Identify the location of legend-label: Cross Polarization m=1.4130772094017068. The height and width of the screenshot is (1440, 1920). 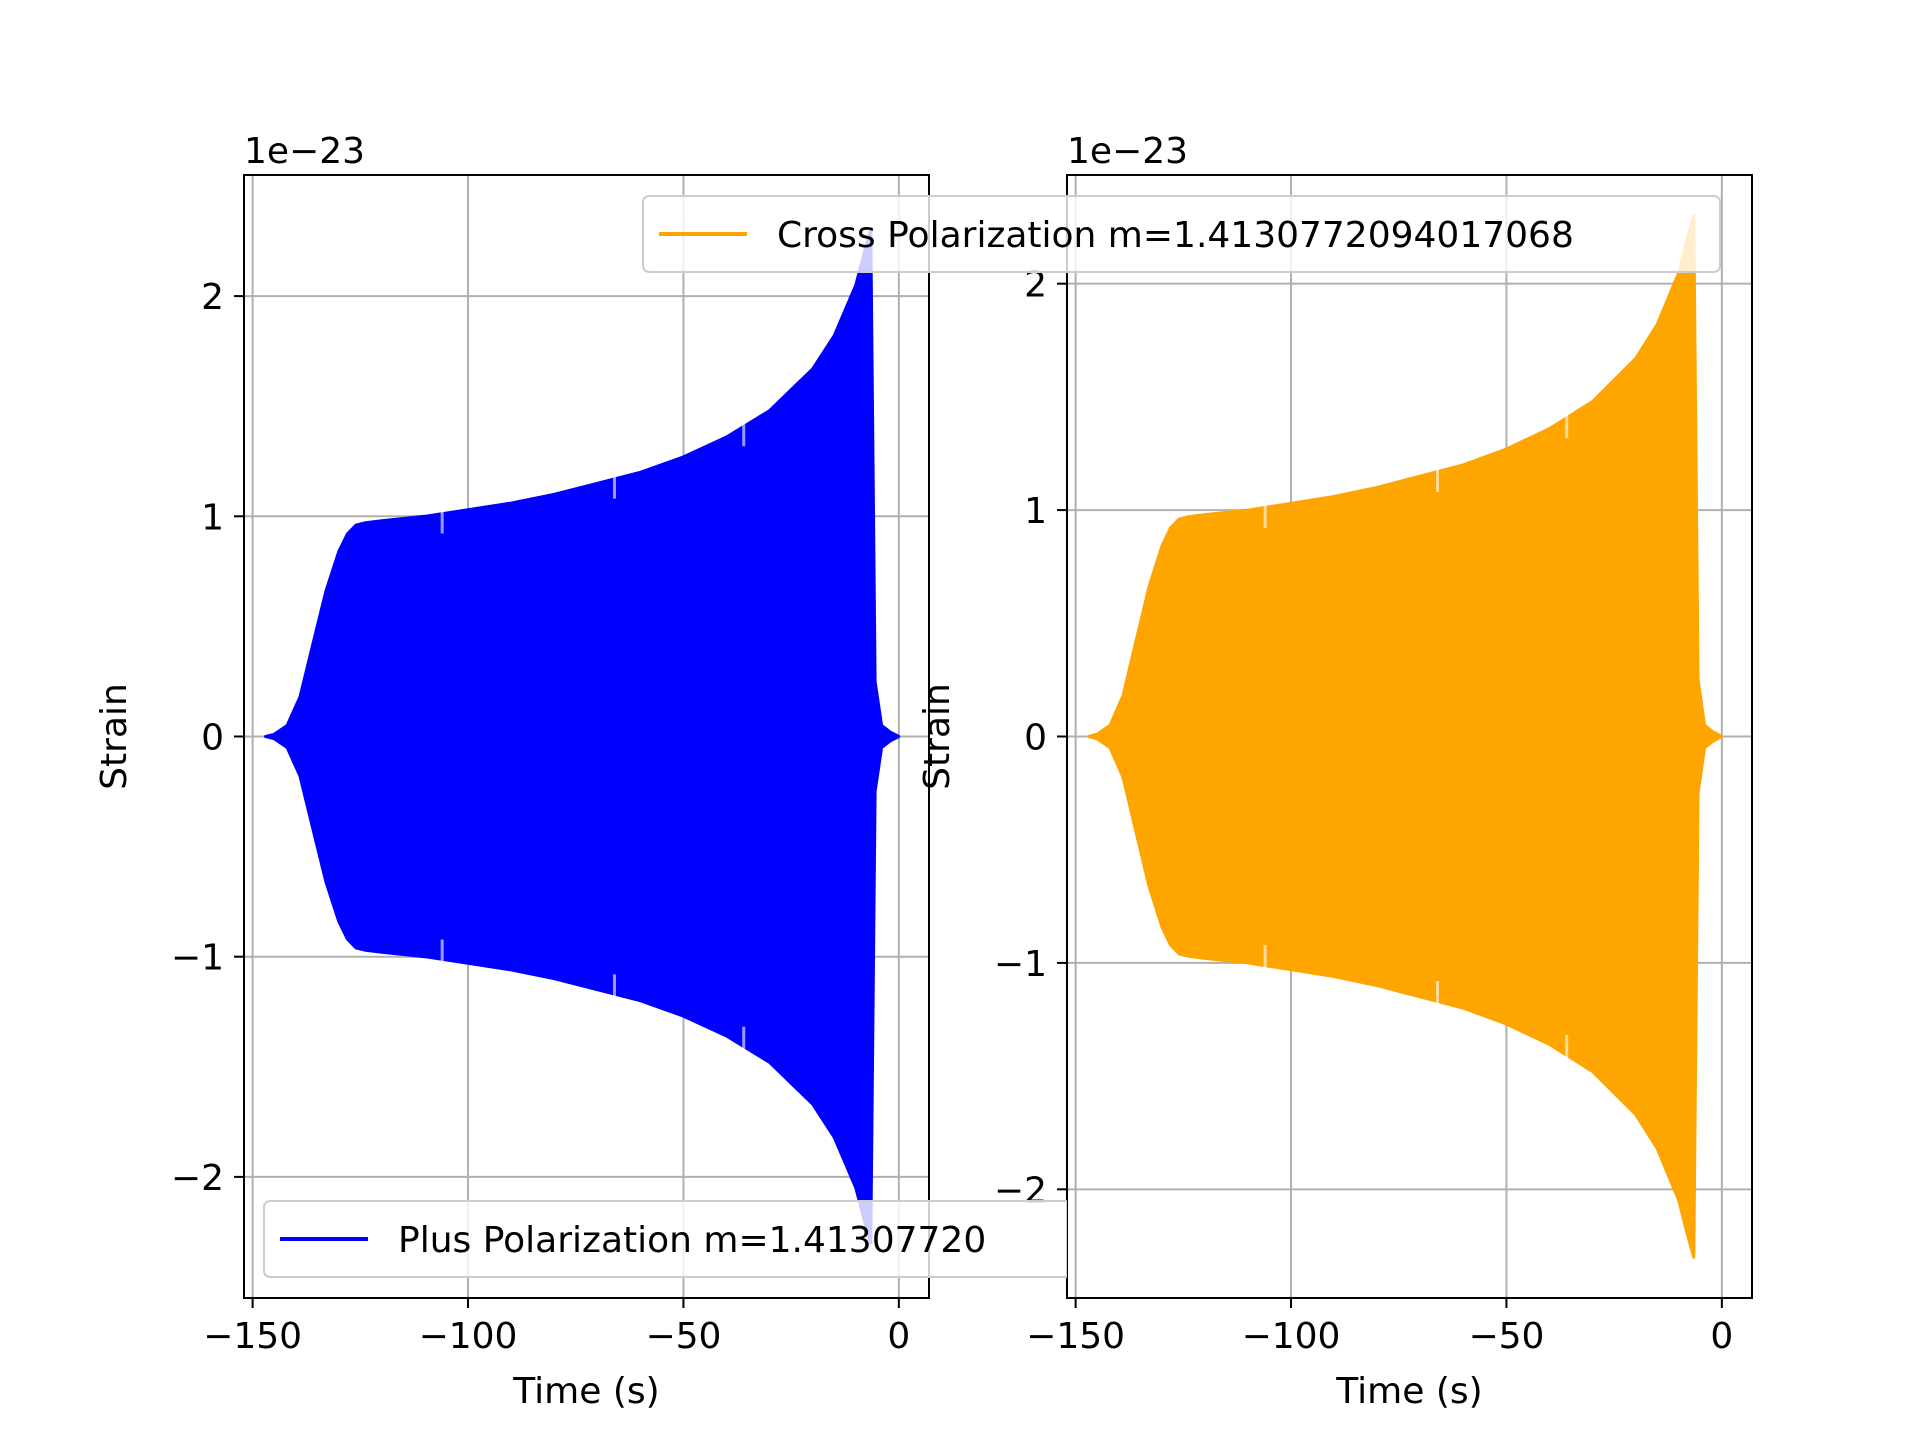
(1175, 235).